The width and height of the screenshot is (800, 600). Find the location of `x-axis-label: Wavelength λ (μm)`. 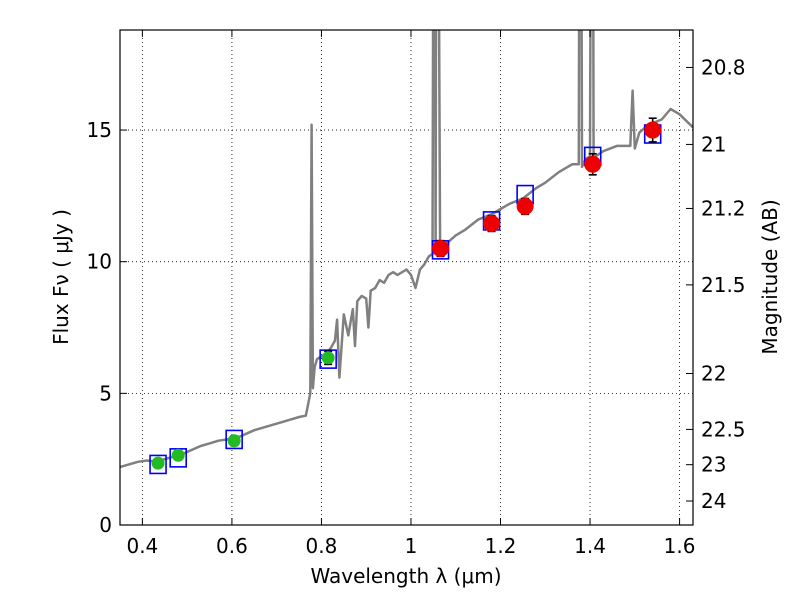

x-axis-label: Wavelength λ (μm) is located at coordinates (405, 576).